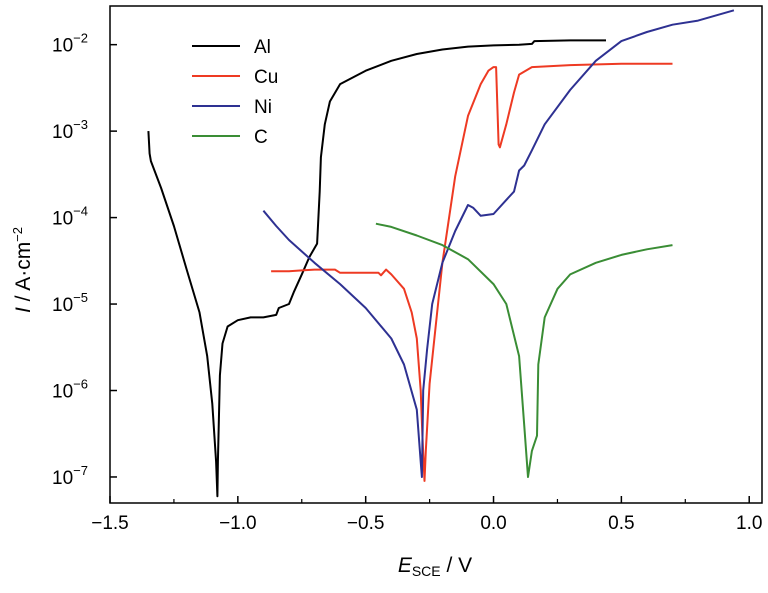 This screenshot has width=768, height=593. I want to click on x-tick-label: 0.0, so click(493, 523).